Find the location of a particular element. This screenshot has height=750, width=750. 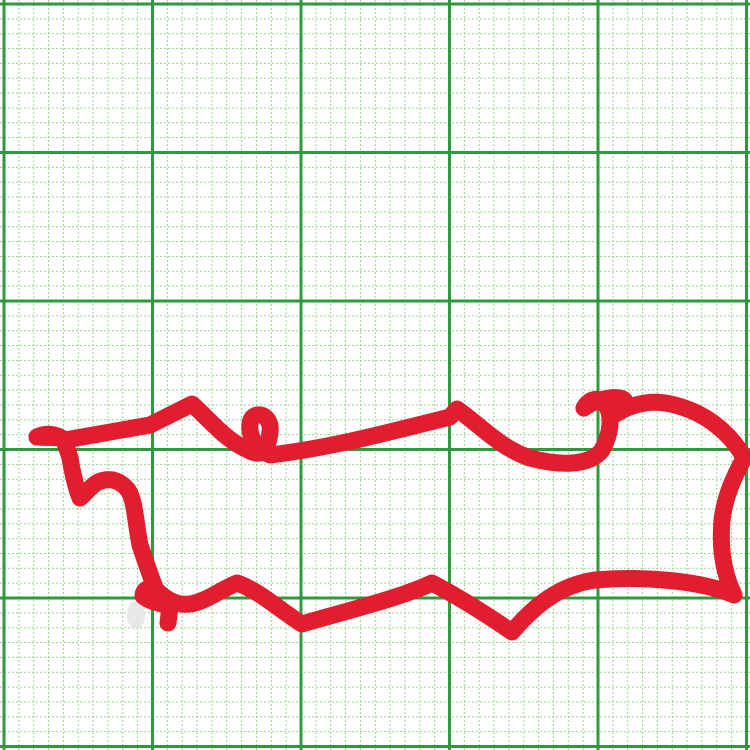

outline-top-right-loop is located at coordinates (662, 428).